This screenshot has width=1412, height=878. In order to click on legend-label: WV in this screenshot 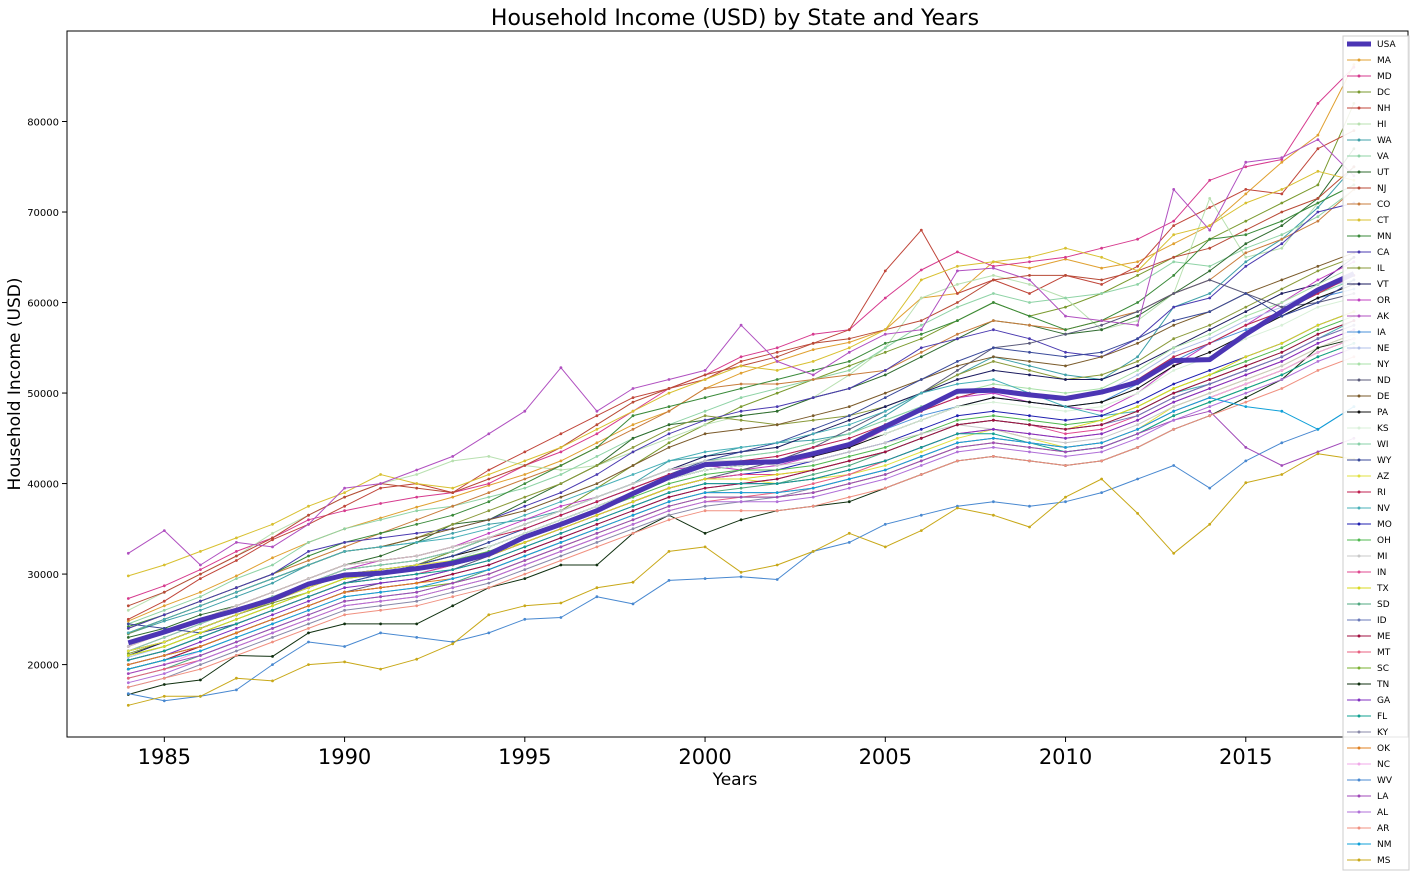, I will do `click(1385, 781)`.